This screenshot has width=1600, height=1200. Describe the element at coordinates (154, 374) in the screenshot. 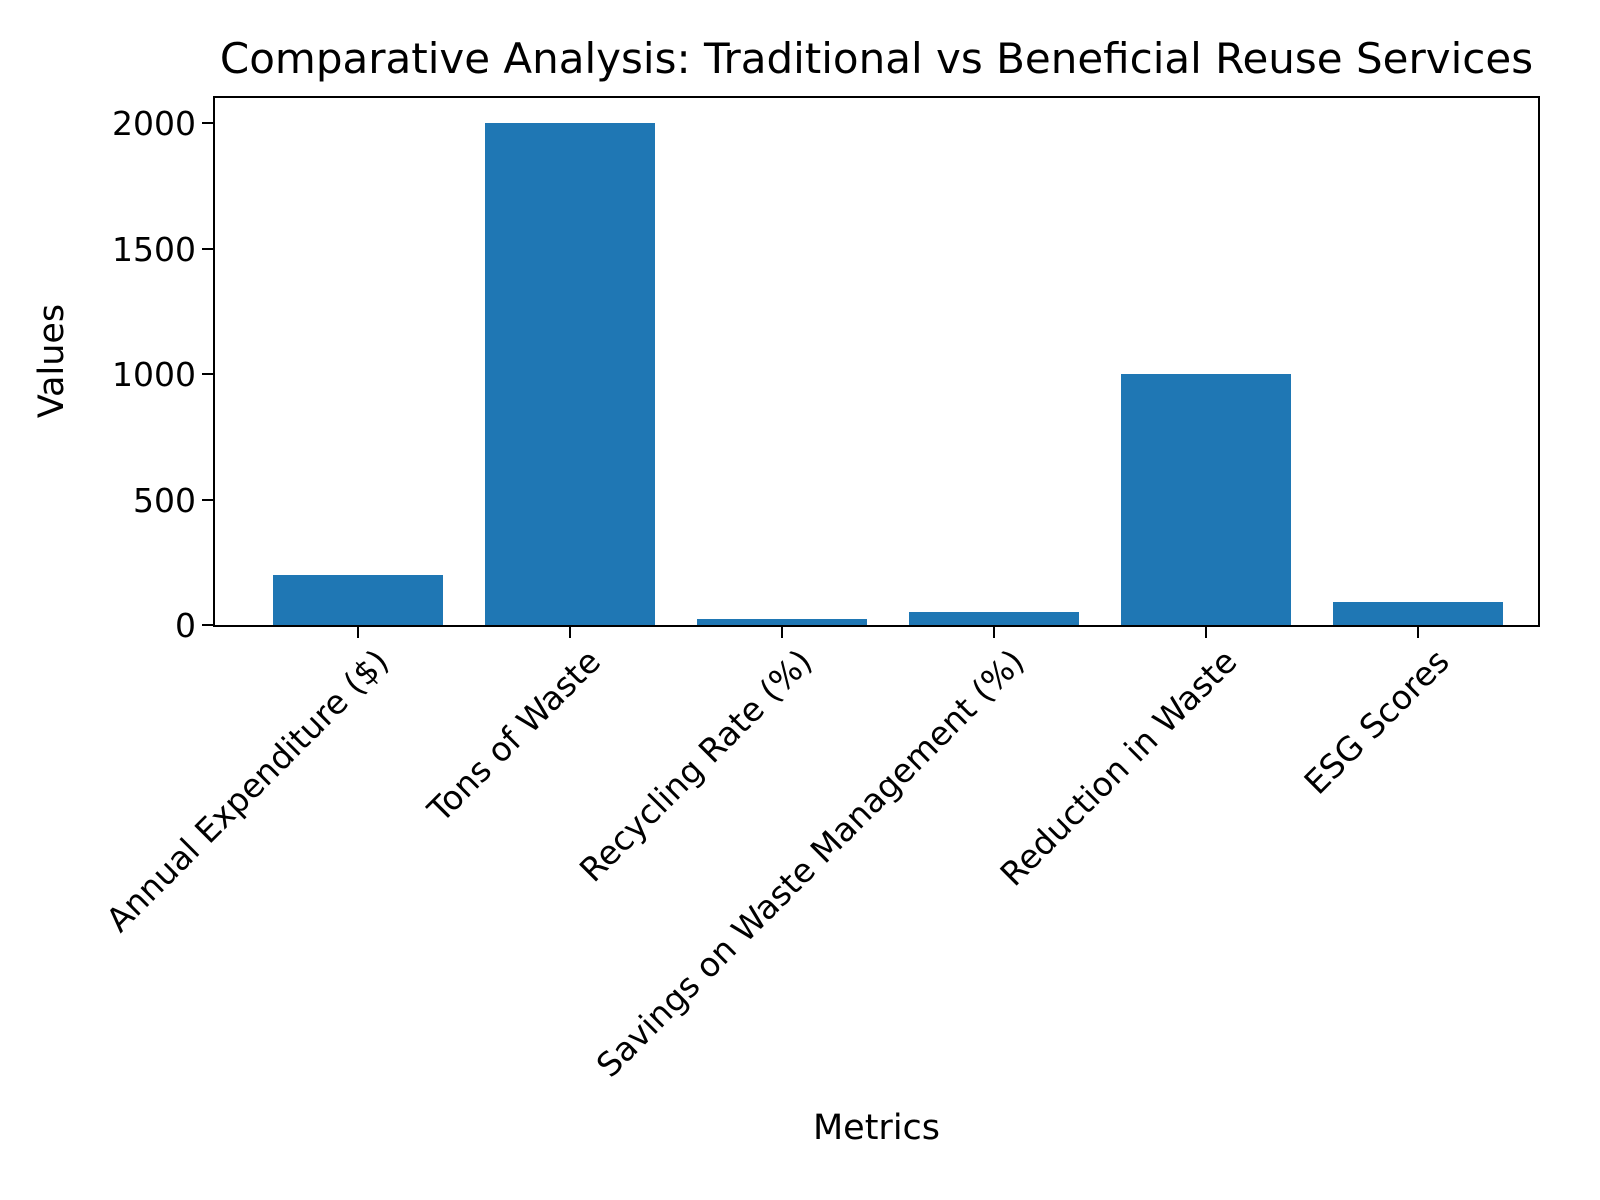

I see `y-tick-label: 1000` at that location.